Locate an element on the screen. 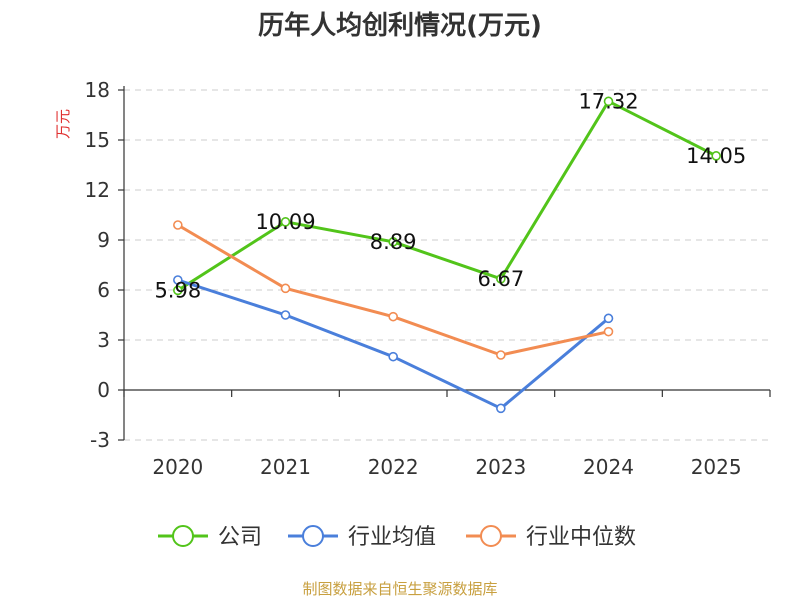 The image size is (800, 600). legend: 公司 行业均值 行业中位数 is located at coordinates (397, 537).